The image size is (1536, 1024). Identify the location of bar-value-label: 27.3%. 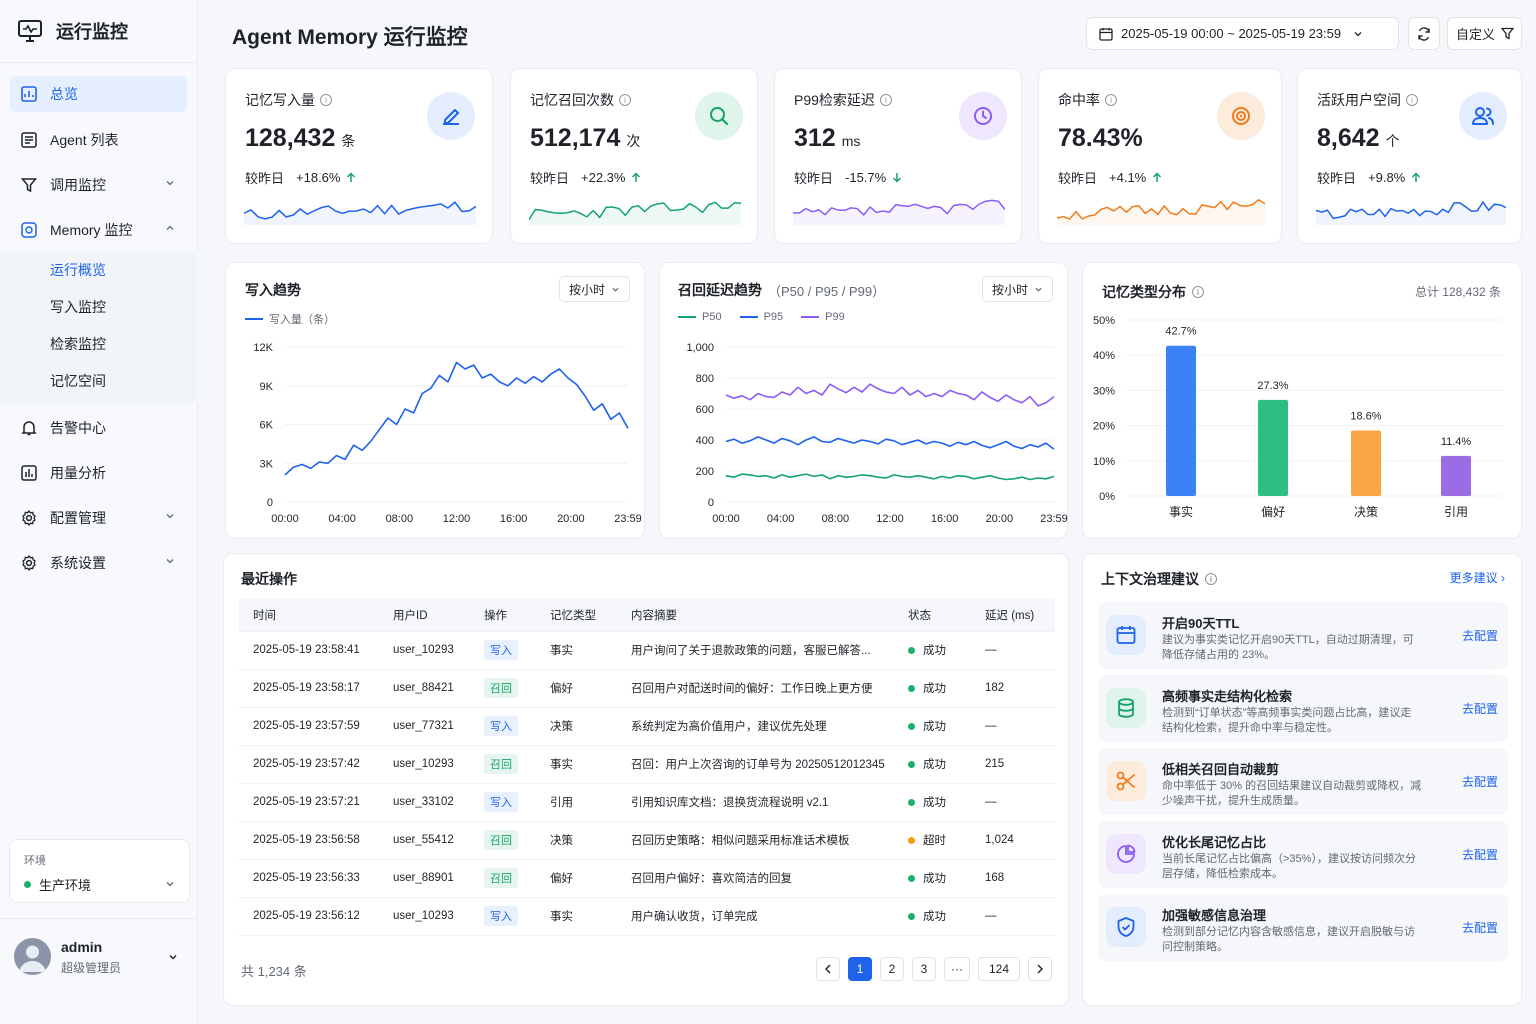
(1272, 386).